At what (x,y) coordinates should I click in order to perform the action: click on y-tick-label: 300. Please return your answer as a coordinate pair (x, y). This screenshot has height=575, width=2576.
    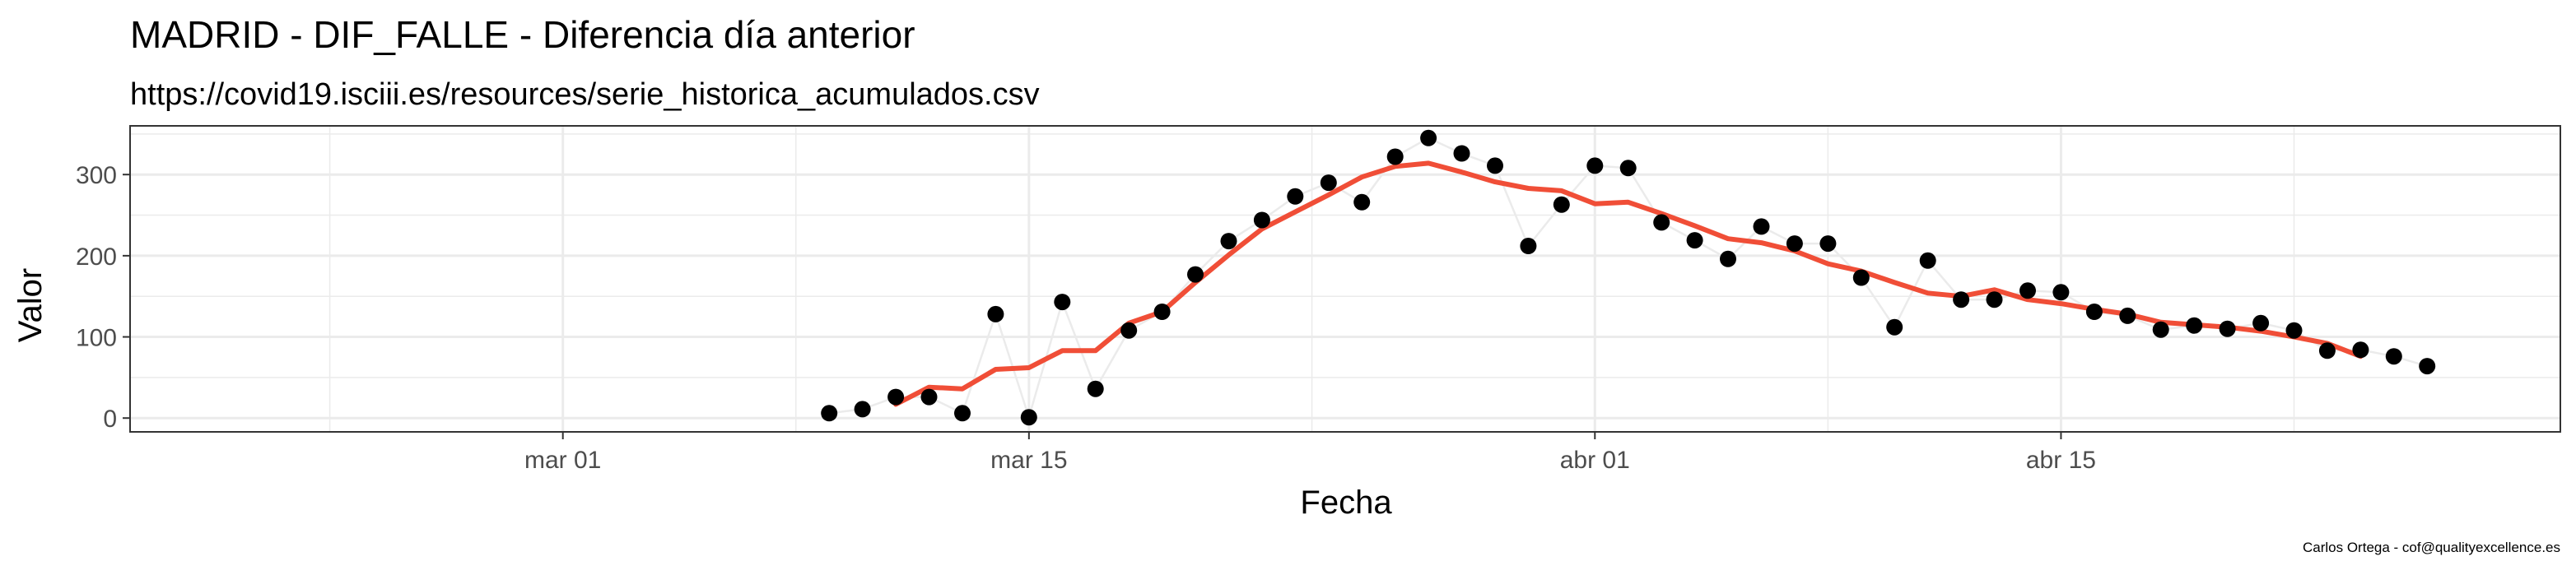
    Looking at the image, I should click on (96, 175).